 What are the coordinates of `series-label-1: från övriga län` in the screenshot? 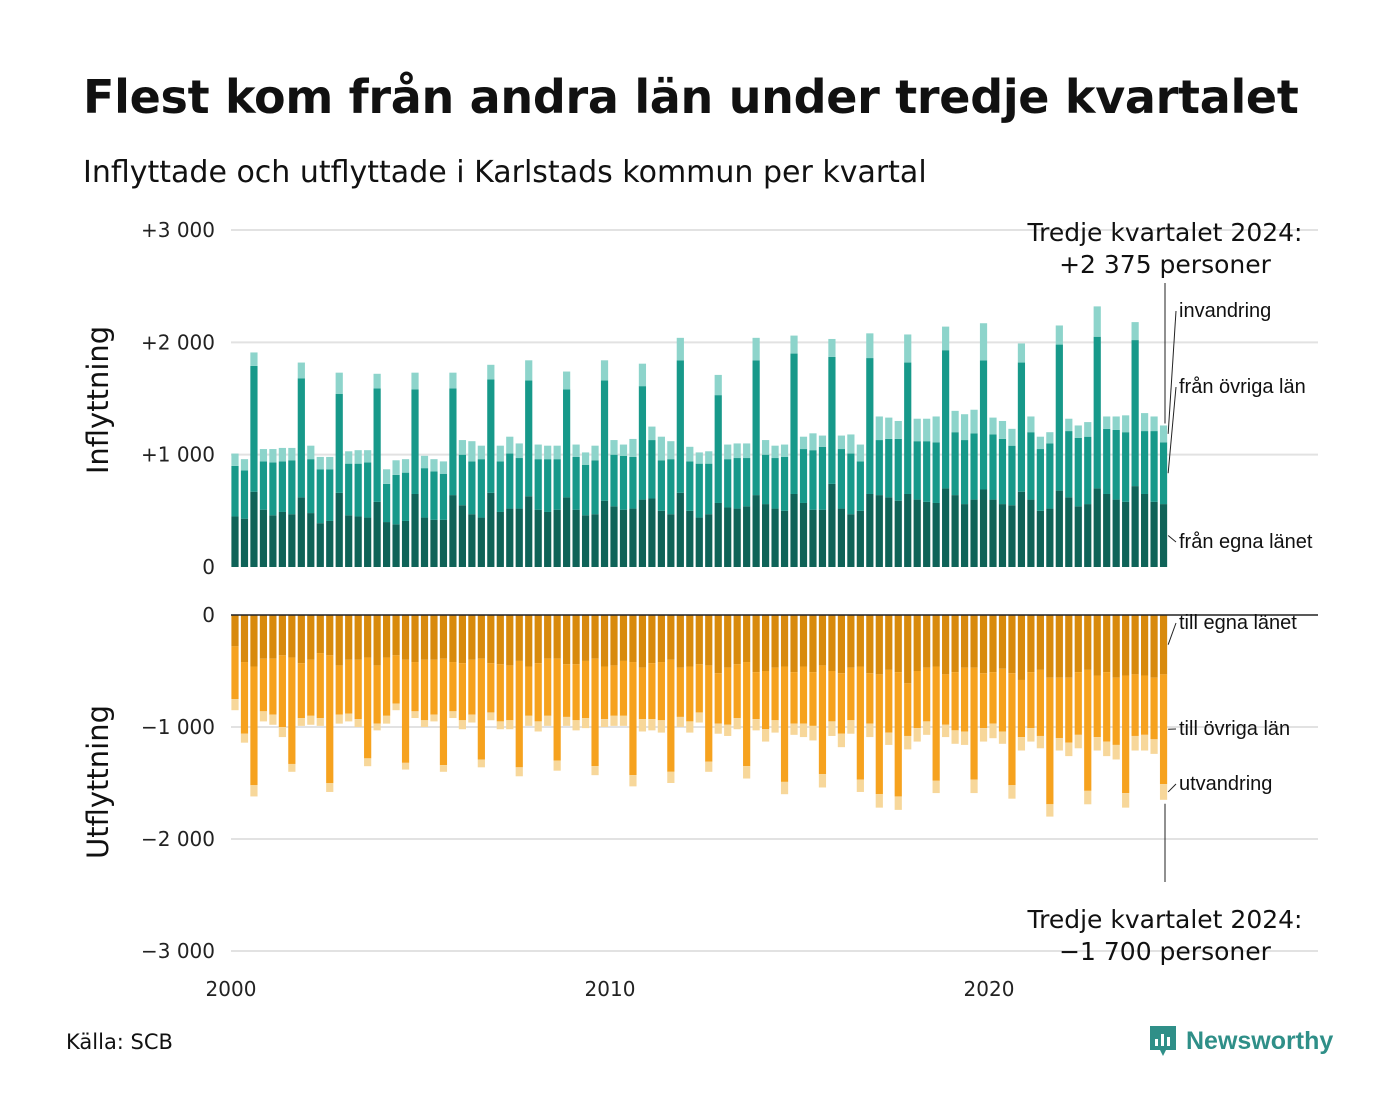 It's located at (1242, 387).